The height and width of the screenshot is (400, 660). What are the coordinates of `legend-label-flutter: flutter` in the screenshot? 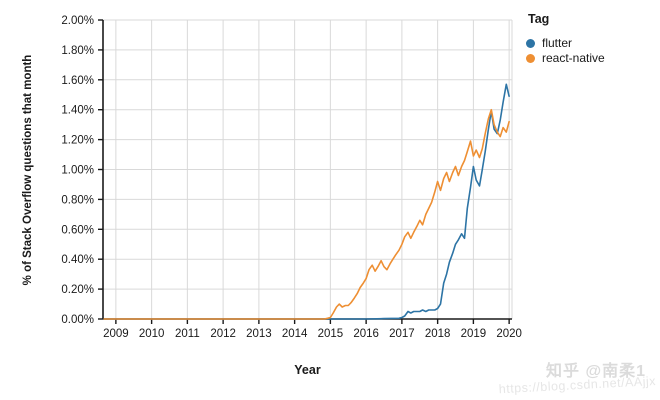 It's located at (557, 43).